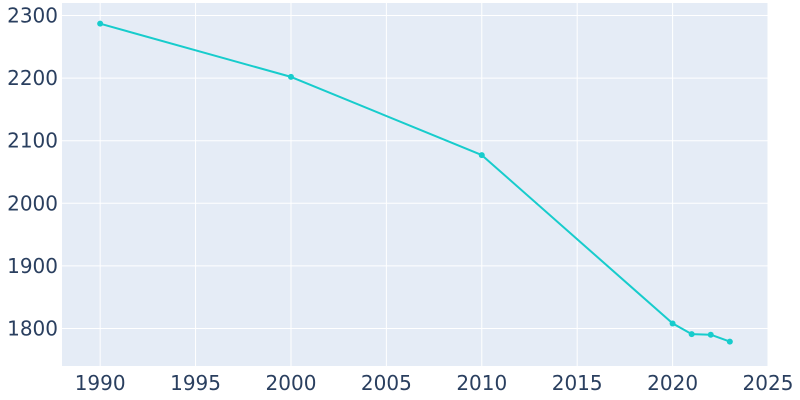  What do you see at coordinates (481, 155) in the screenshot?
I see `data-point-2010` at bounding box center [481, 155].